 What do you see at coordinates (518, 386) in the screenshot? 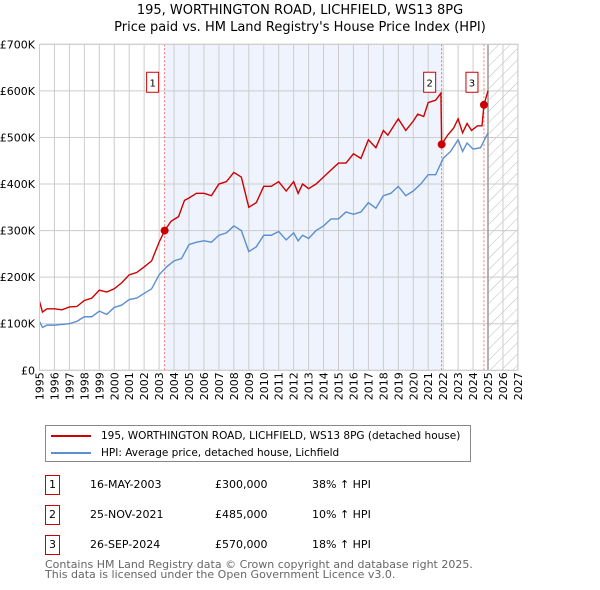
I see `x-tick-label: 2027` at bounding box center [518, 386].